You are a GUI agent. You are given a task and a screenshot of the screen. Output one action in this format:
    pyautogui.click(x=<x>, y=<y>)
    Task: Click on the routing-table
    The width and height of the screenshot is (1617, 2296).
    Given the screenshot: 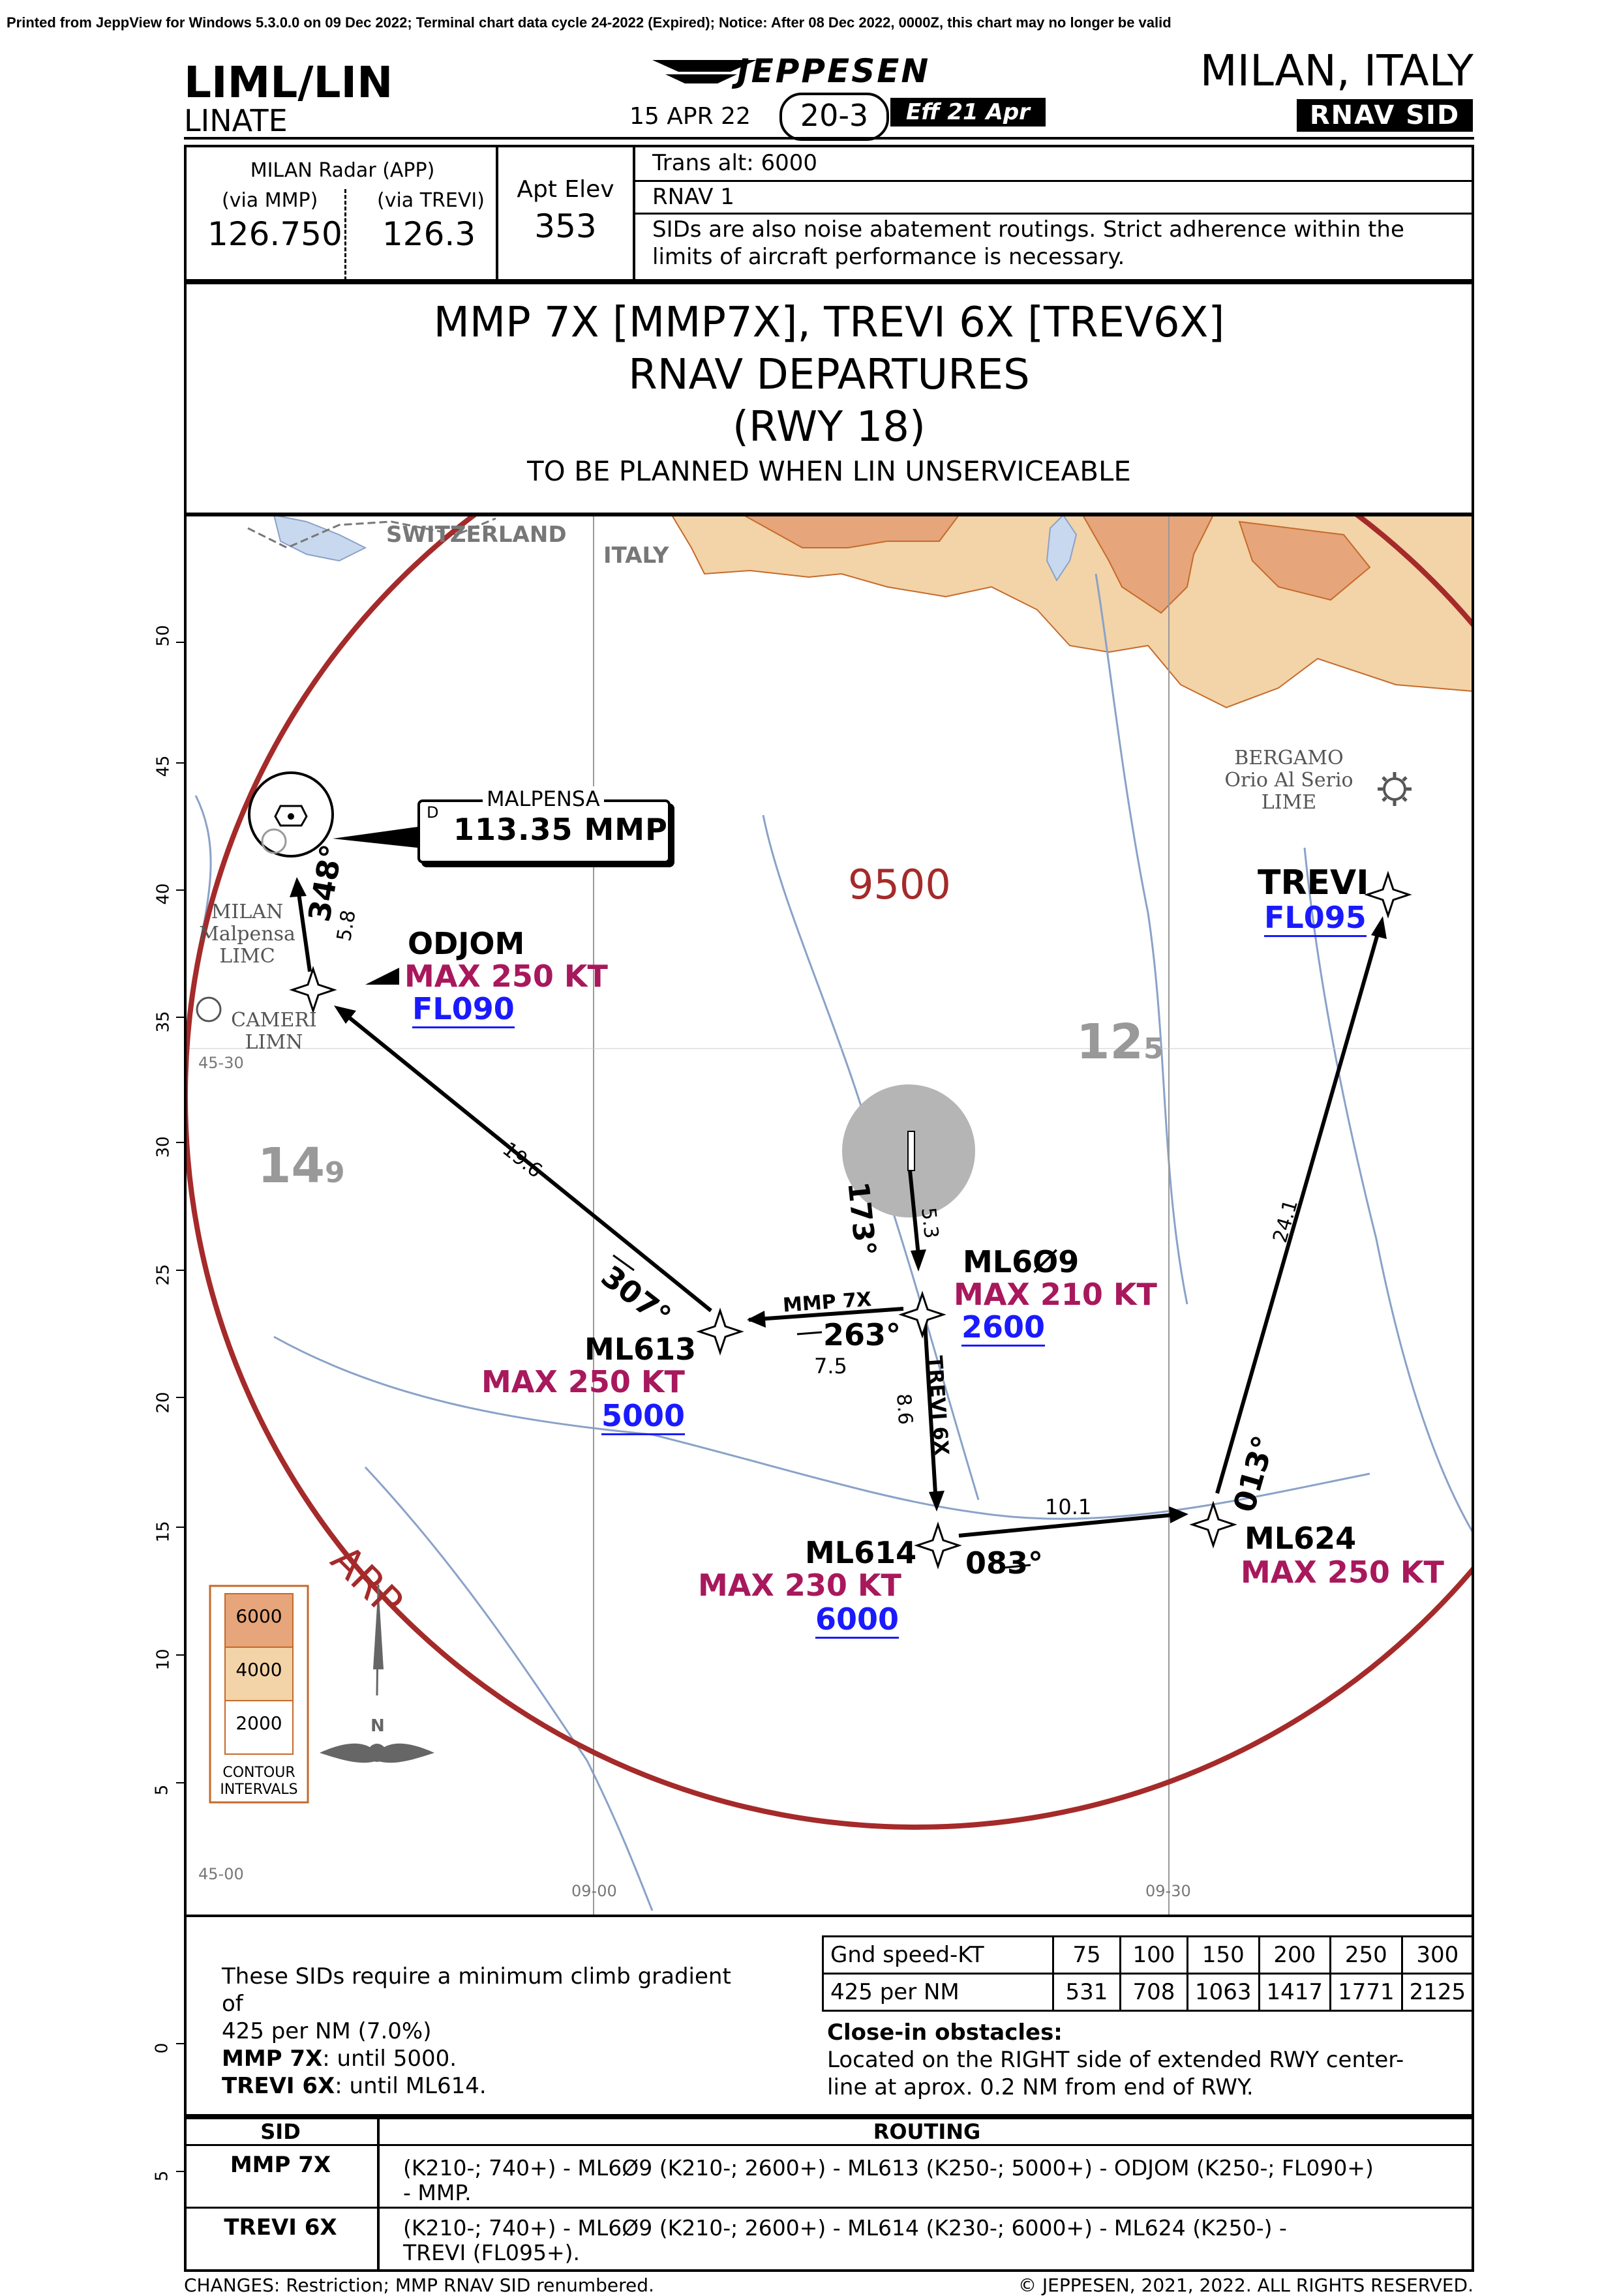 What is the action you would take?
    pyautogui.click(x=829, y=2194)
    